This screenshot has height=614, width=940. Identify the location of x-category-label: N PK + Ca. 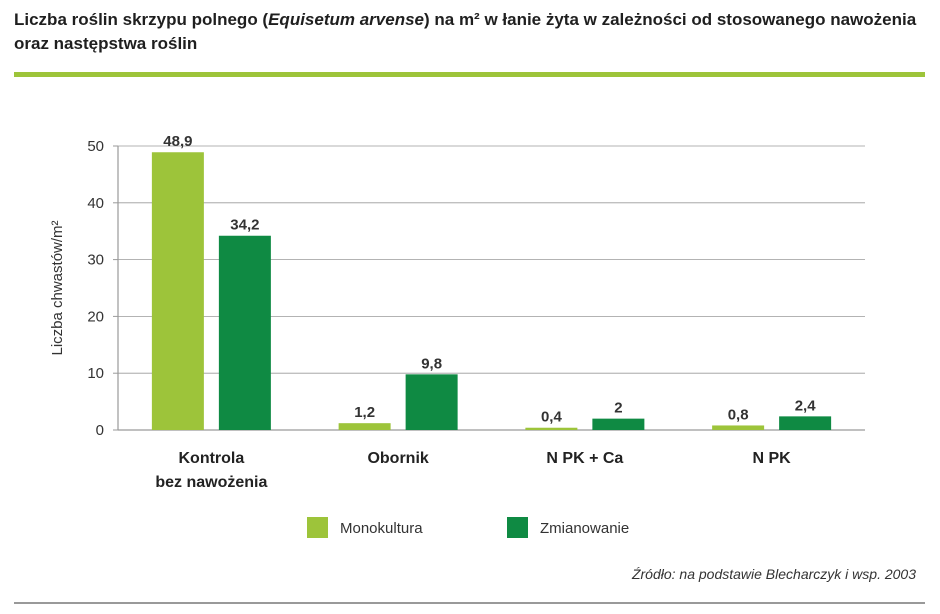
(584, 458).